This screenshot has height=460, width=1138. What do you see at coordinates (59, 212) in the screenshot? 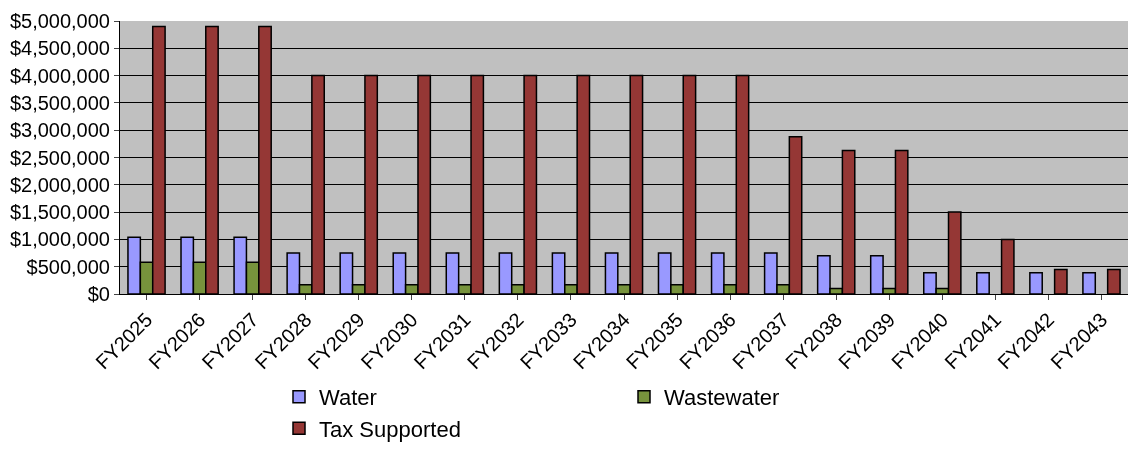
I see `y-tick-label: $1,500,000` at bounding box center [59, 212].